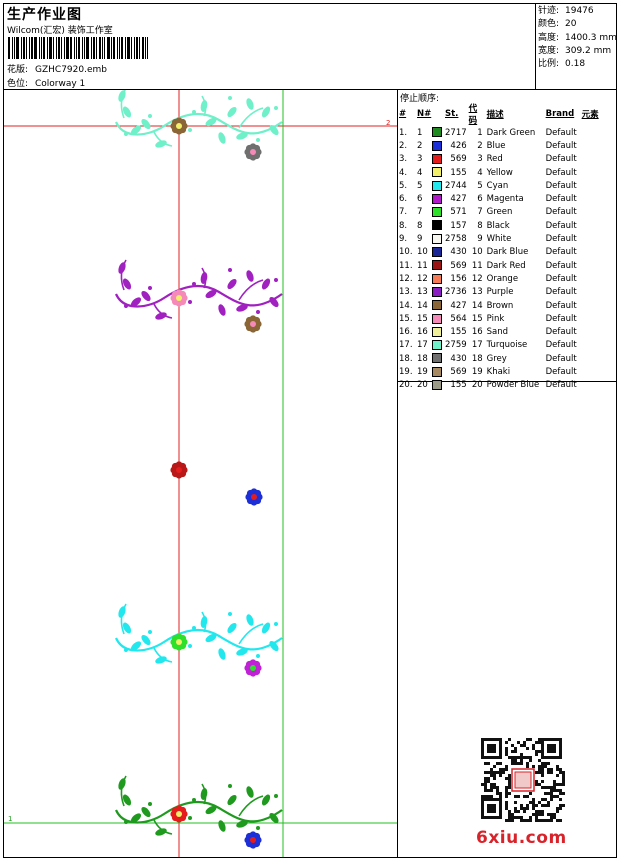 The height and width of the screenshot is (860, 620). Describe the element at coordinates (420, 225) in the screenshot. I see `needle-number: 8` at that location.